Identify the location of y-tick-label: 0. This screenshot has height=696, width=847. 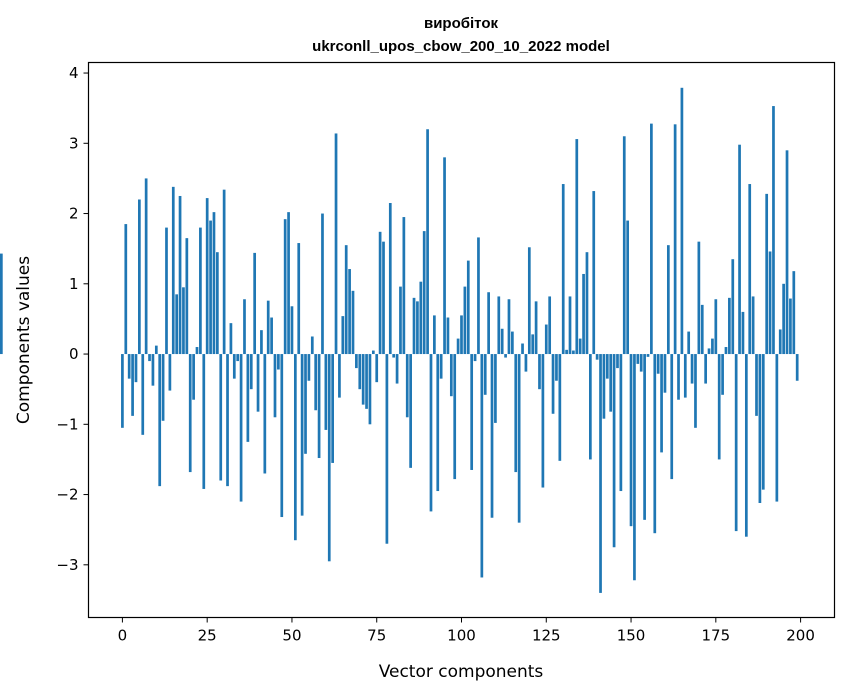
(74, 354).